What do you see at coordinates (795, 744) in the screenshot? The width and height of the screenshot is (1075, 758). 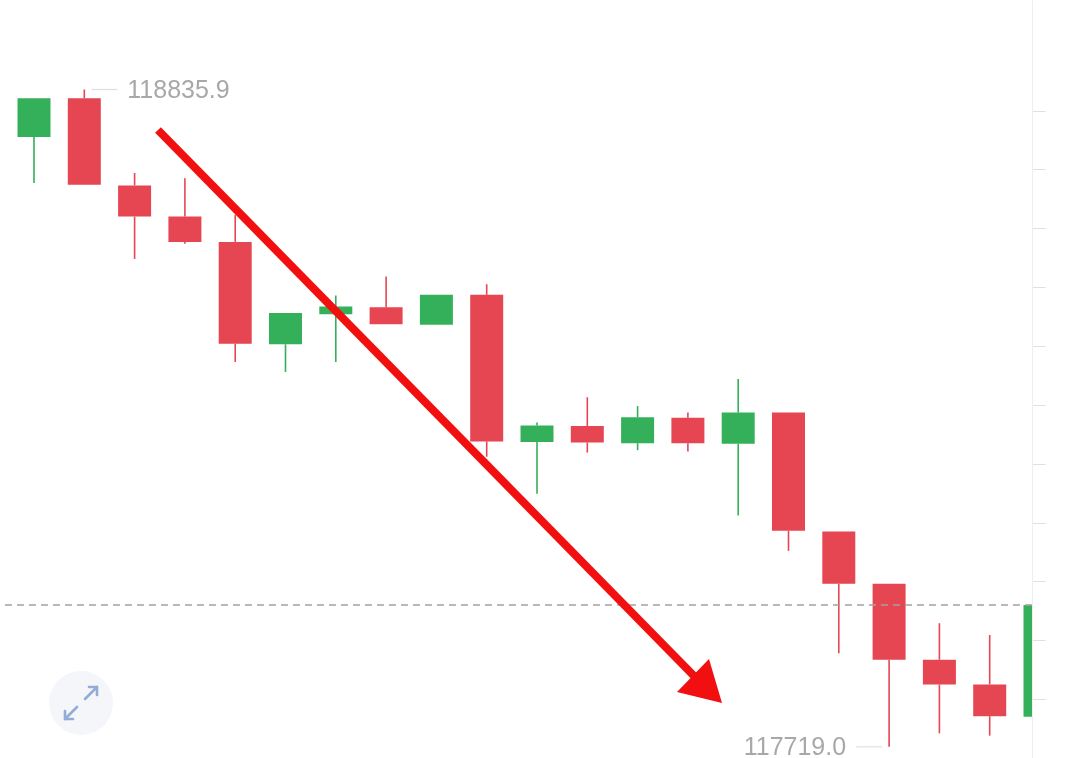 I see `annotation: 117719.0` at bounding box center [795, 744].